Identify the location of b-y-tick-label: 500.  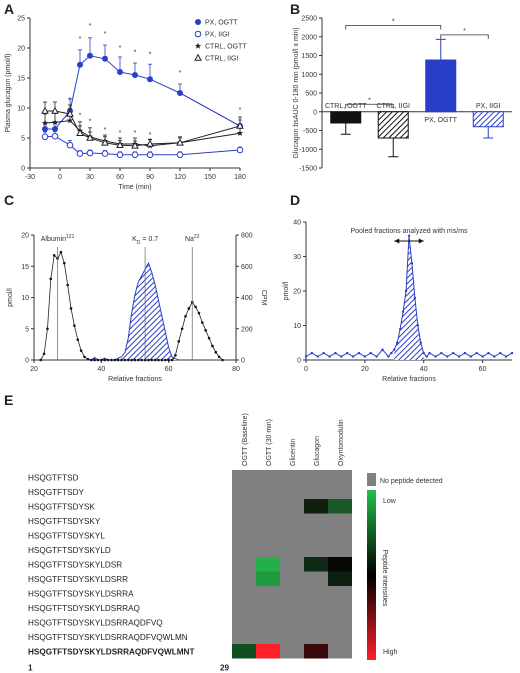
(311, 94).